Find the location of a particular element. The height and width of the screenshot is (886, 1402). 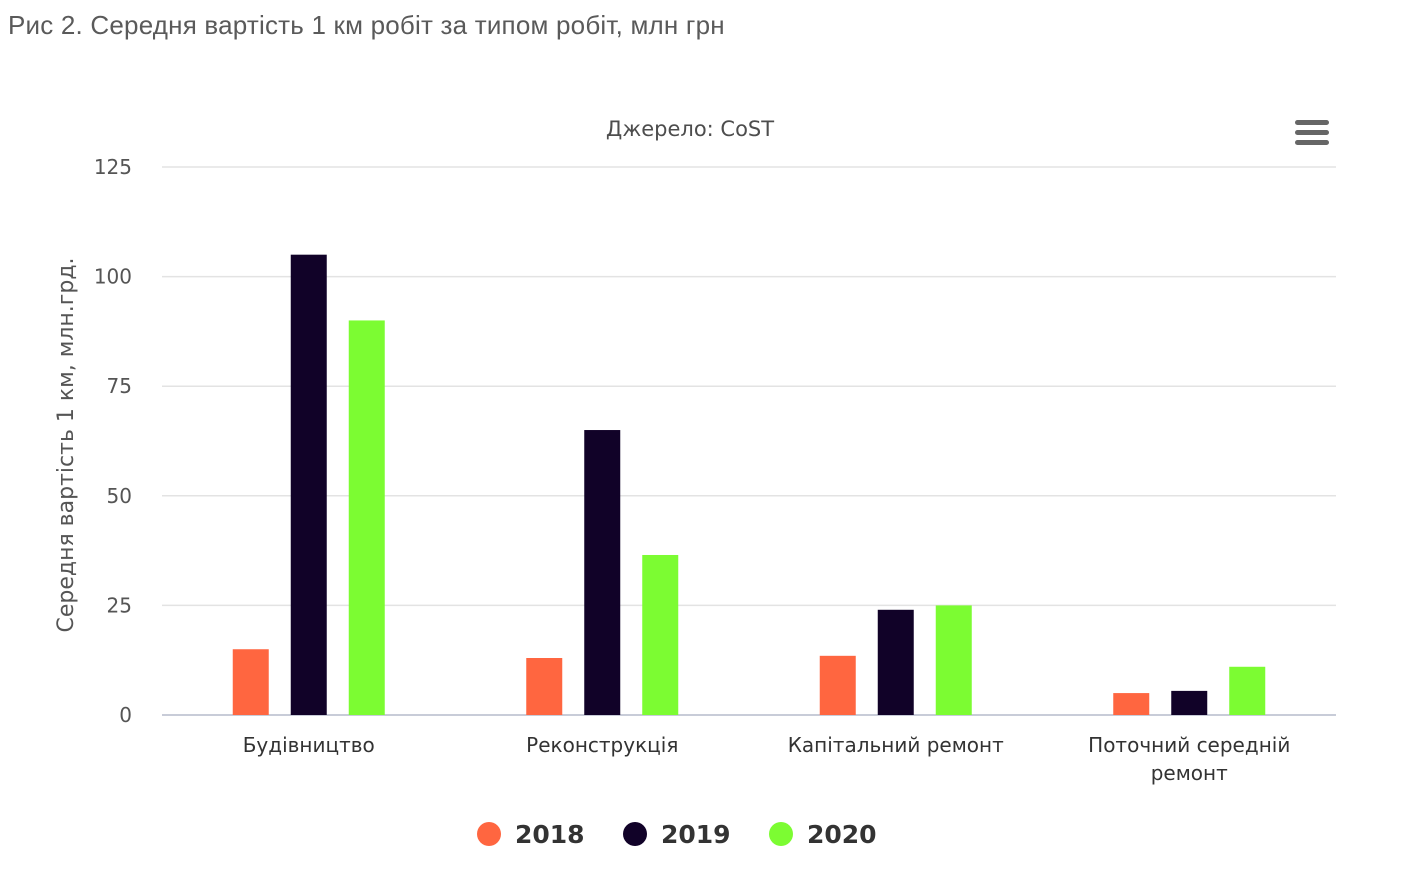

y-tick-label: 125 is located at coordinates (113, 167).